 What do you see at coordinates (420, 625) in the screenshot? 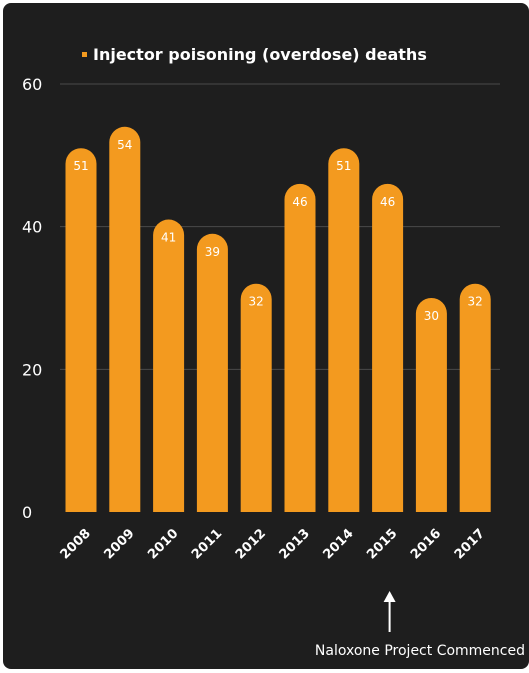
I see `annotation: Naloxone Project Commenced` at bounding box center [420, 625].